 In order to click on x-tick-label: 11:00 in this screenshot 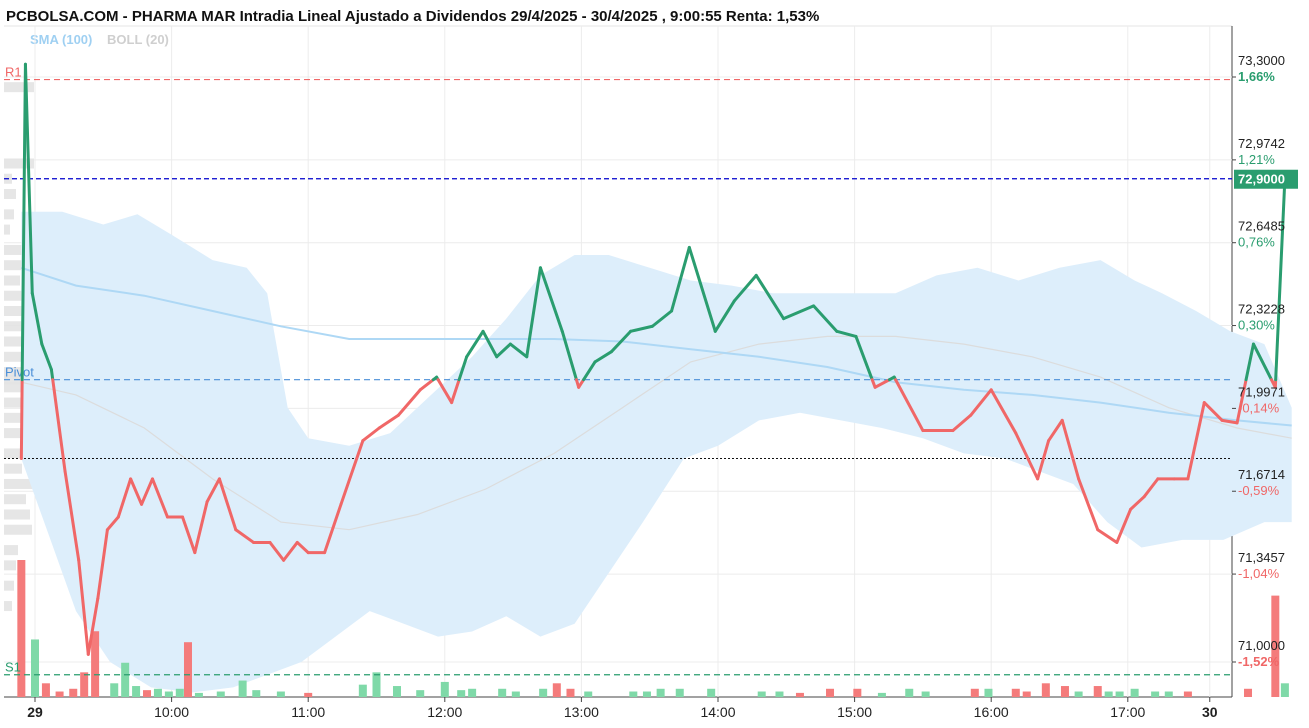, I will do `click(308, 712)`.